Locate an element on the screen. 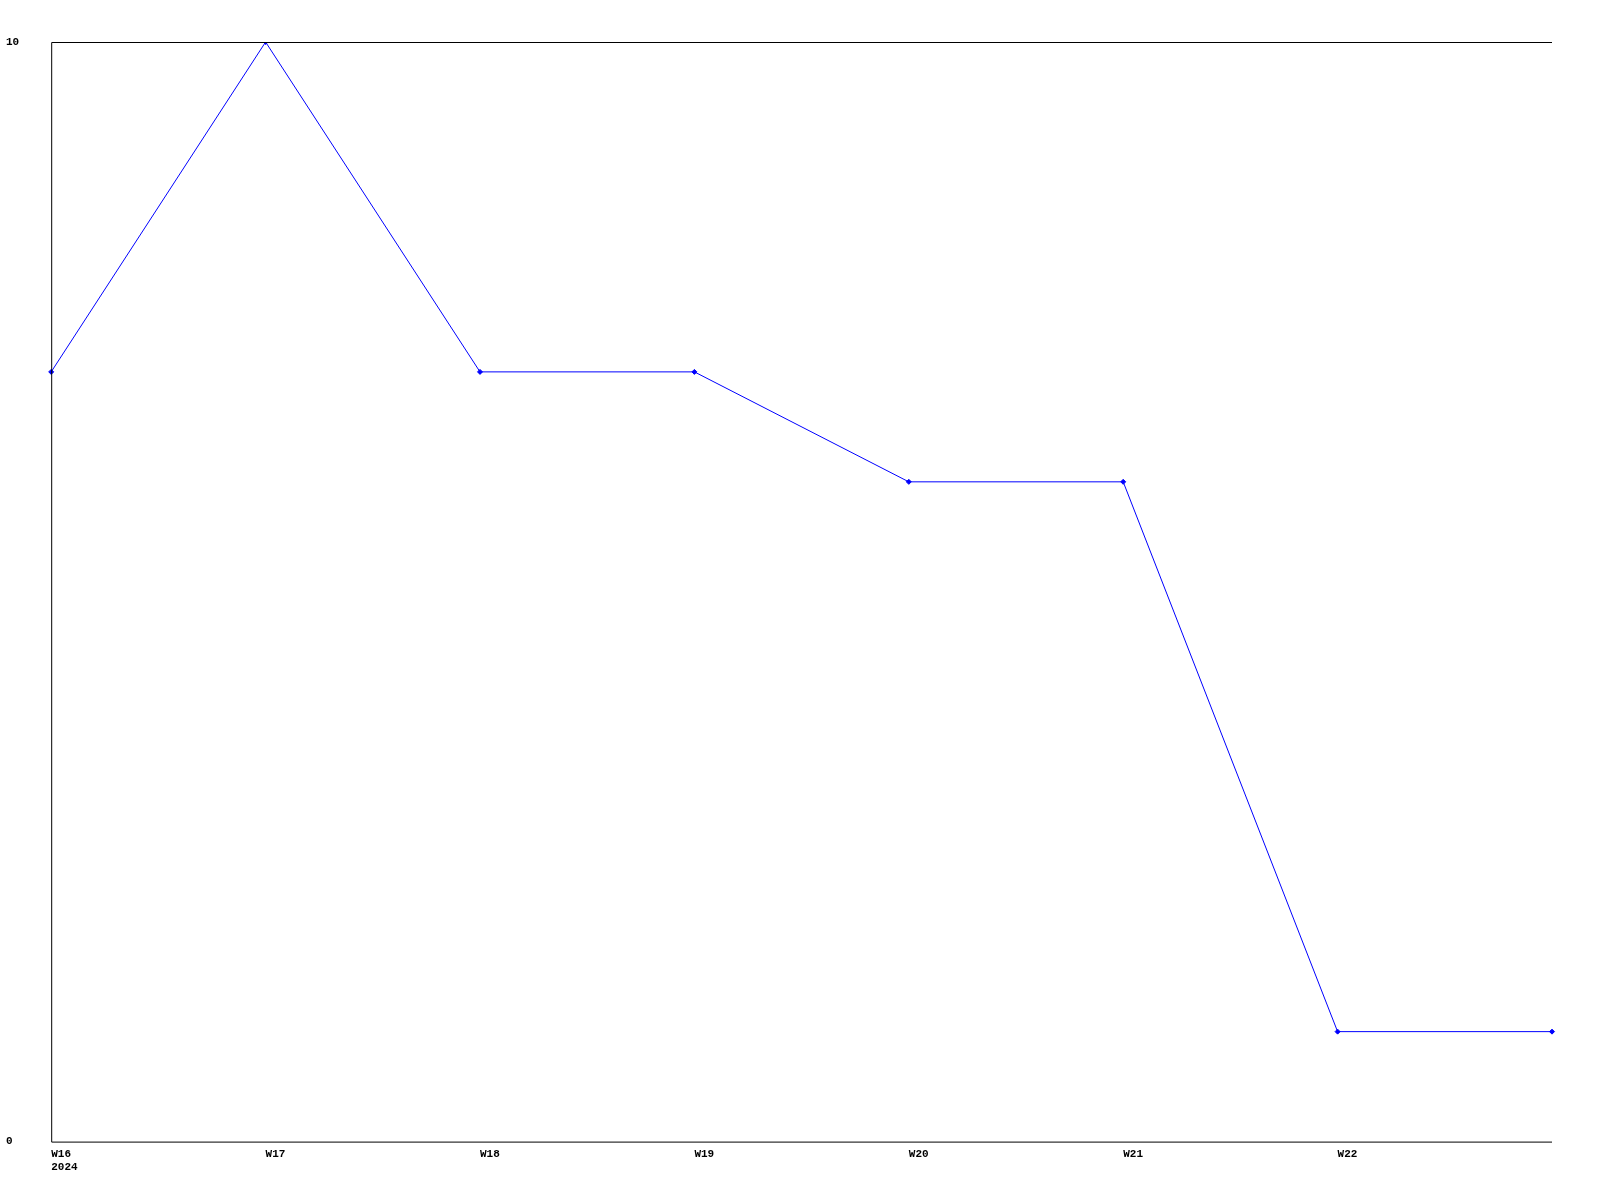  x-tick-label: W16 2024 is located at coordinates (65, 1160).